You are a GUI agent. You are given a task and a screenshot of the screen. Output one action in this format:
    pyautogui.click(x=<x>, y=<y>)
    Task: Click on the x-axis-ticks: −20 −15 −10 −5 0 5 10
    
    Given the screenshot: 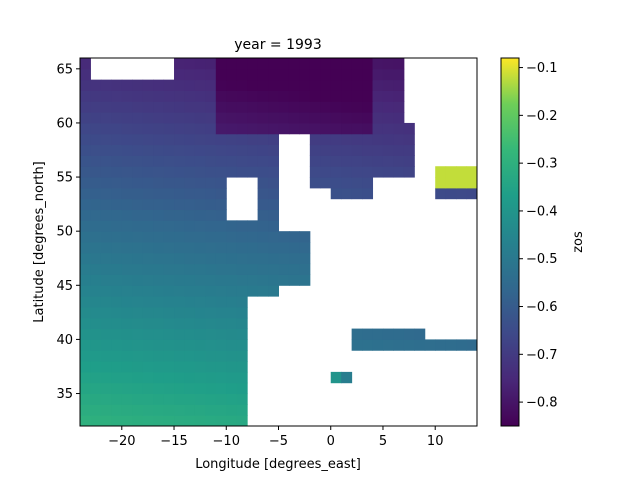 What is the action you would take?
    pyautogui.click(x=275, y=437)
    